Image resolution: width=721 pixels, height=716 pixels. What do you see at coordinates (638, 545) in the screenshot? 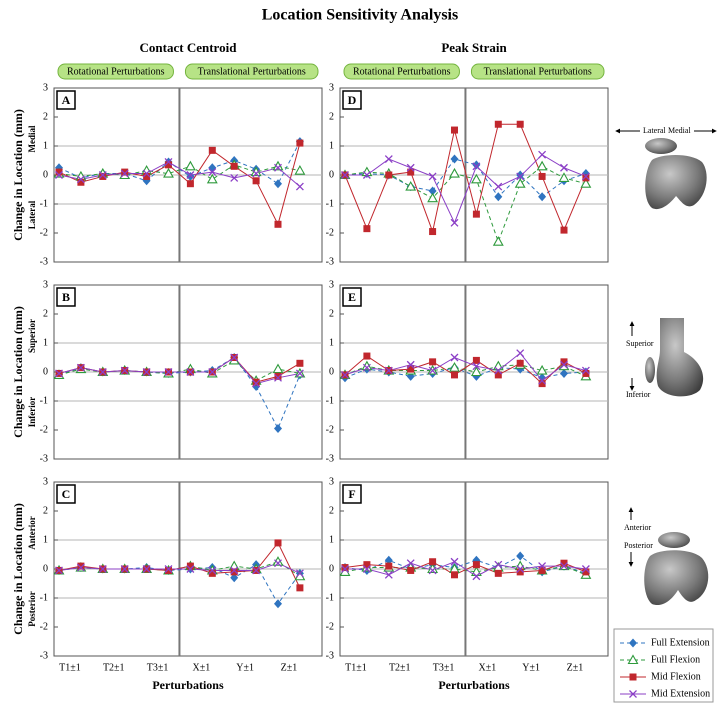
I see `diagram-label: Posterior` at bounding box center [638, 545].